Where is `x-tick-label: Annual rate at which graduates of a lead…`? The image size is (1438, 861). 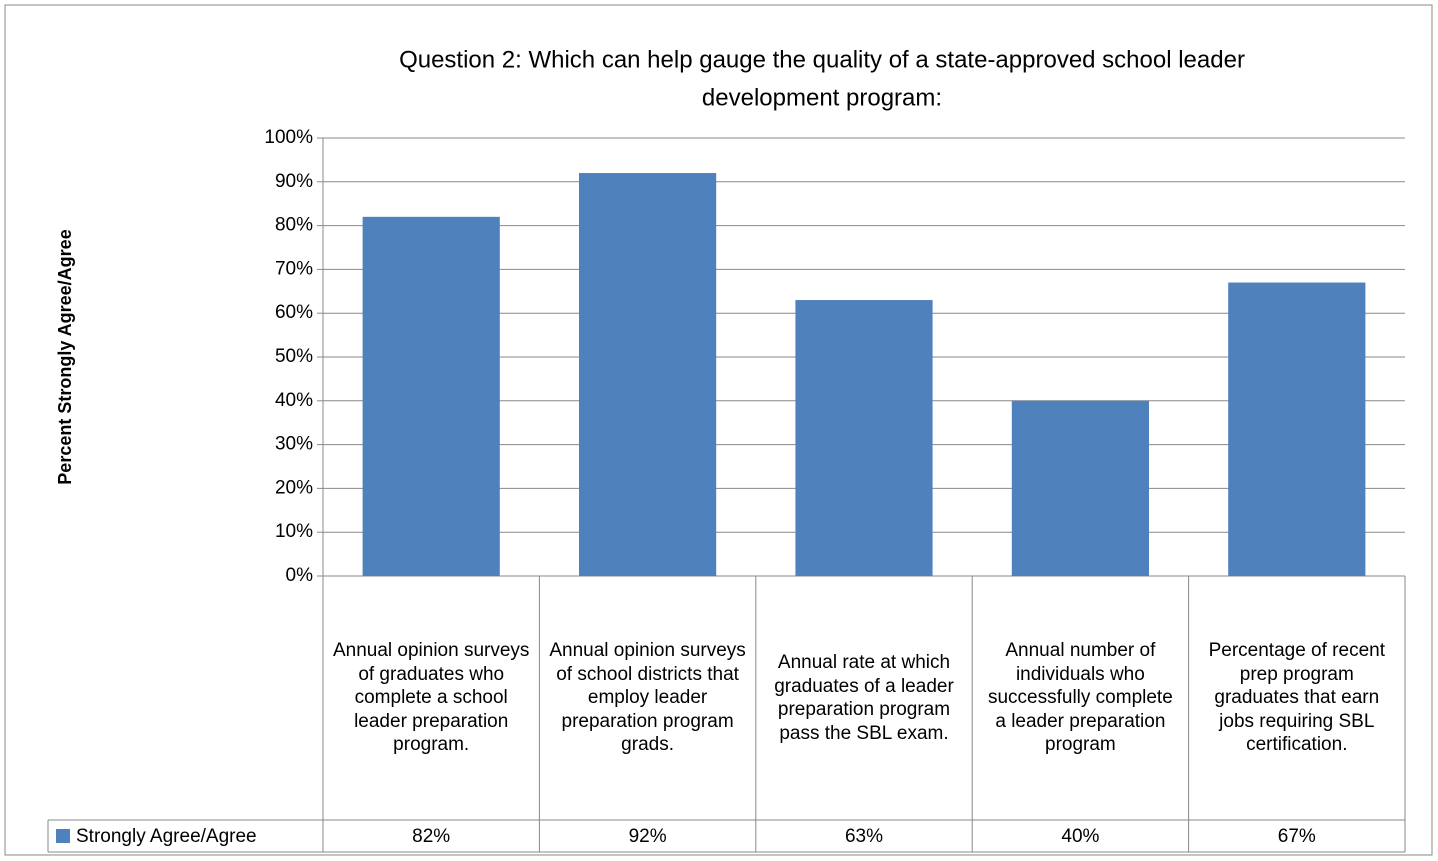
x-tick-label: Annual rate at which graduates of a lead… is located at coordinates (864, 698).